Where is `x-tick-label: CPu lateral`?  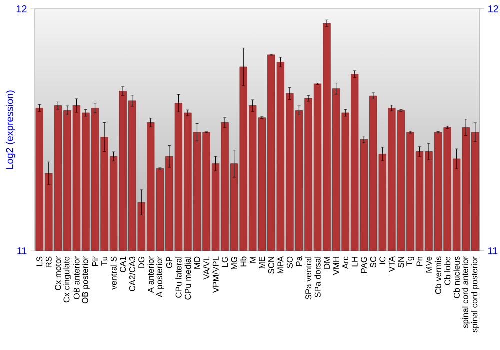 x-tick-label: CPu lateral is located at coordinates (179, 277).